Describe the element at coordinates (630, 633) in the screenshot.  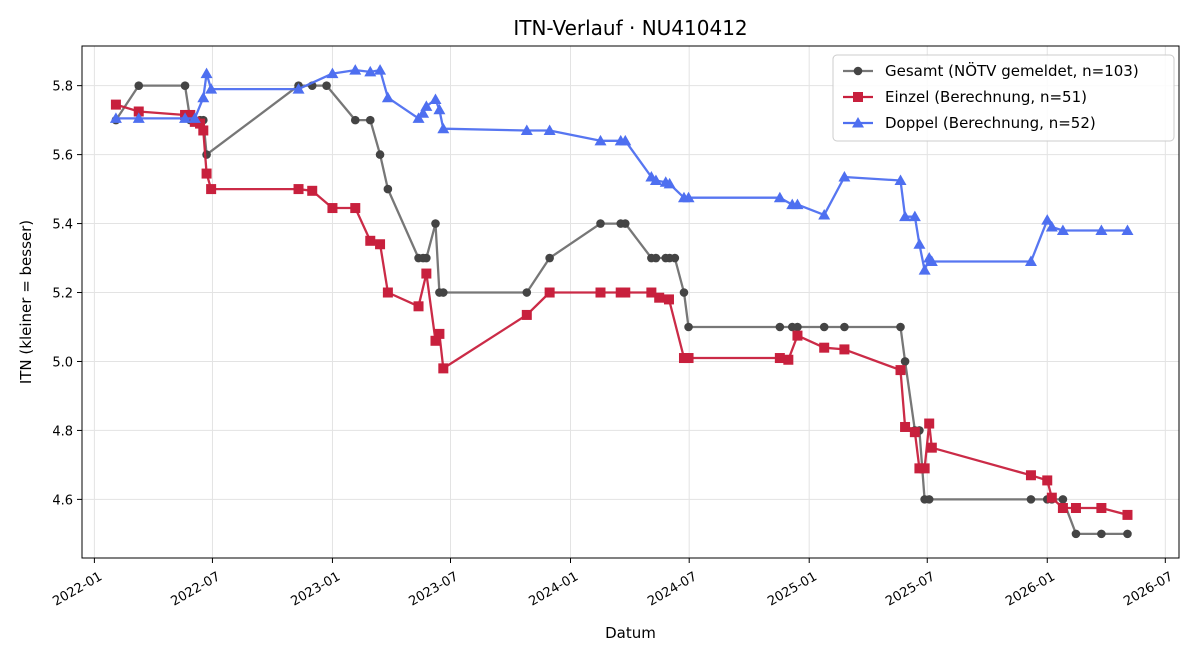
I see `x-axis-label: Datum` at that location.